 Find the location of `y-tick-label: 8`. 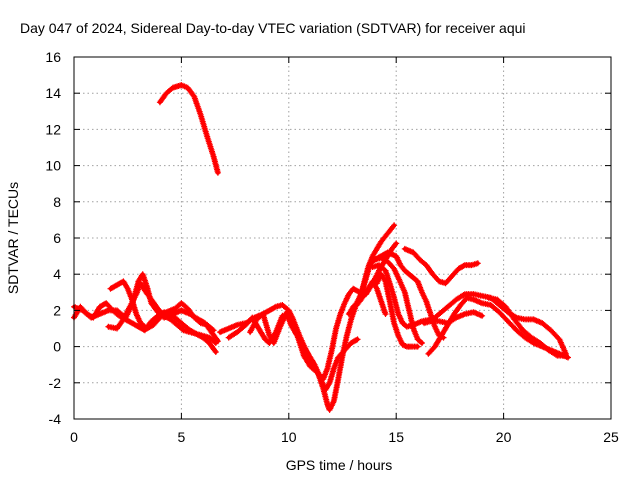

y-tick-label: 8 is located at coordinates (57, 202).